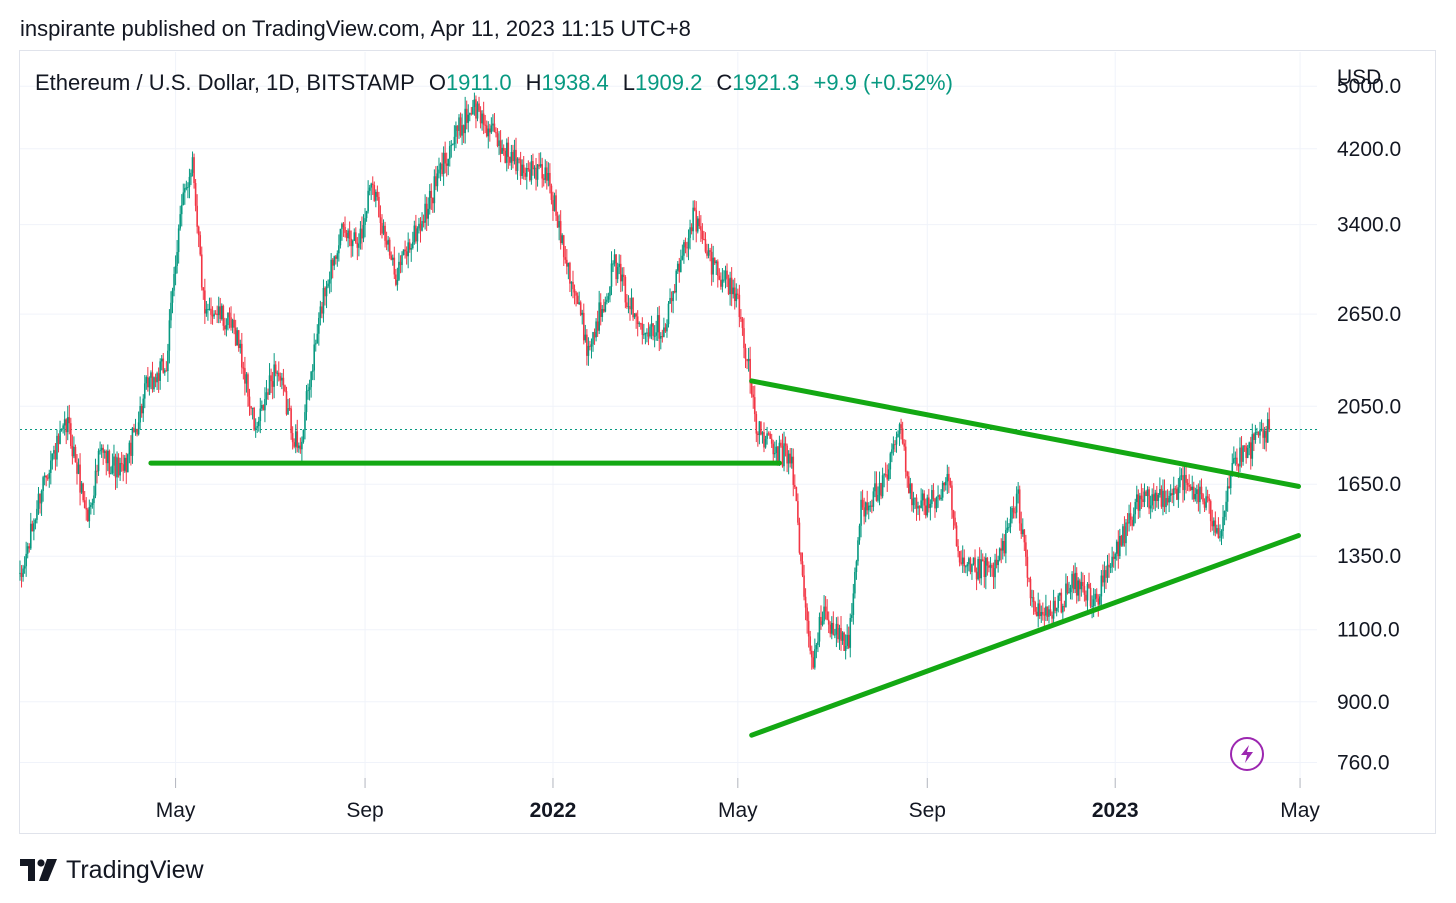 The height and width of the screenshot is (903, 1456). Describe the element at coordinates (437, 82) in the screenshot. I see `open-key: O` at that location.